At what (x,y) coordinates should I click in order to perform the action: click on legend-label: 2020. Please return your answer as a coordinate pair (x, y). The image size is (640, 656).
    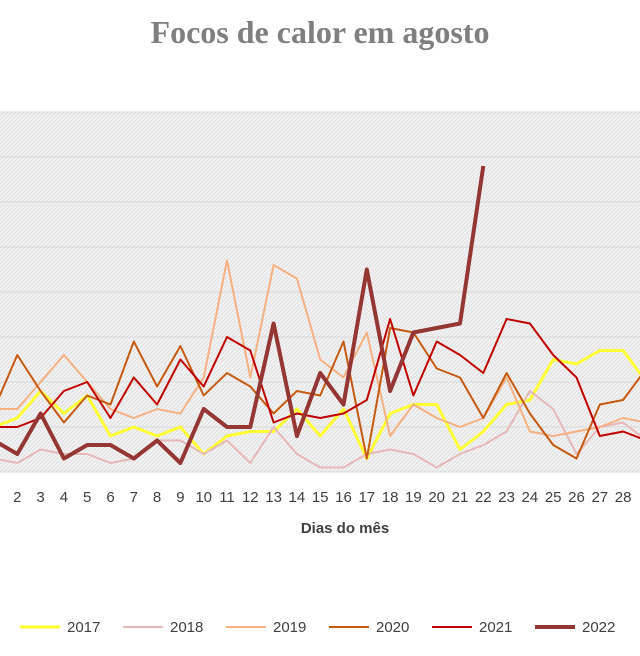
    Looking at the image, I should click on (392, 627).